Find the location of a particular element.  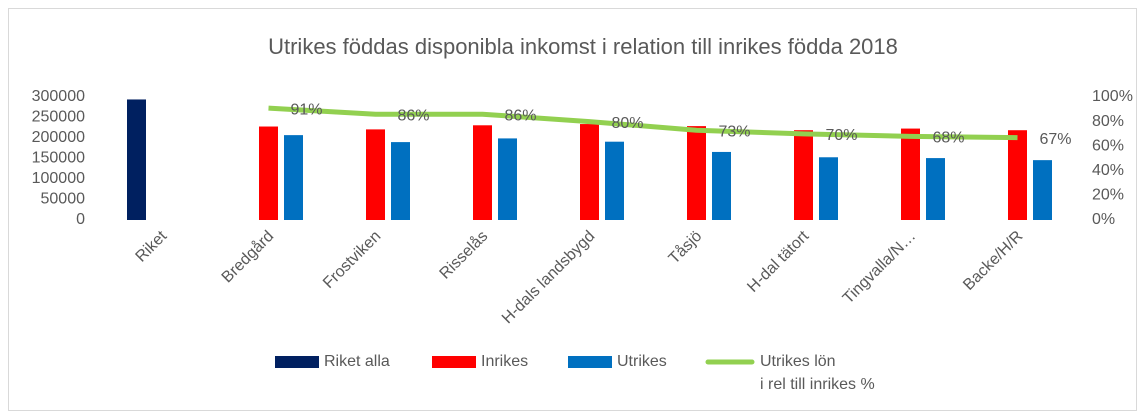

y-tick-label: 250000 is located at coordinates (58, 117).